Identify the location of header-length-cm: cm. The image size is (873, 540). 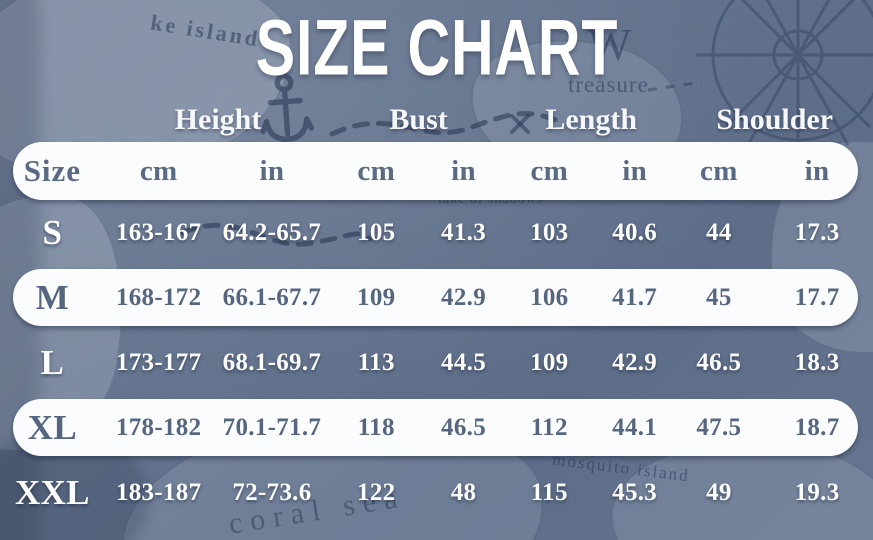
(549, 170).